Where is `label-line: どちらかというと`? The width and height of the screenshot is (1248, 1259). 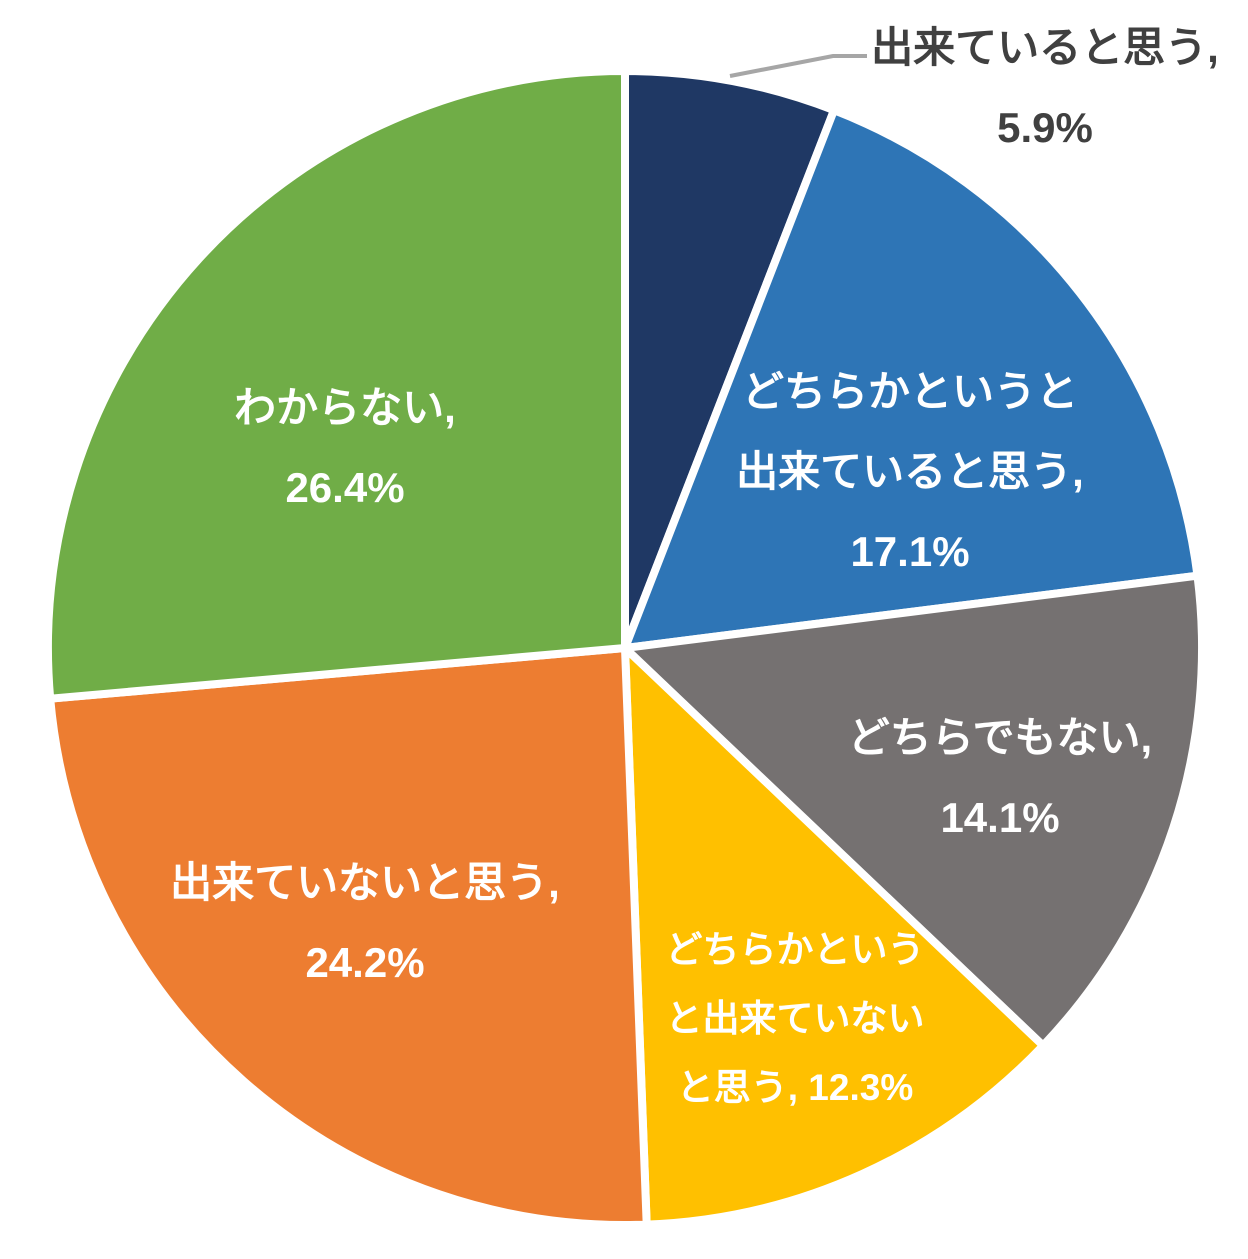 label-line: どちらかというと is located at coordinates (909, 391).